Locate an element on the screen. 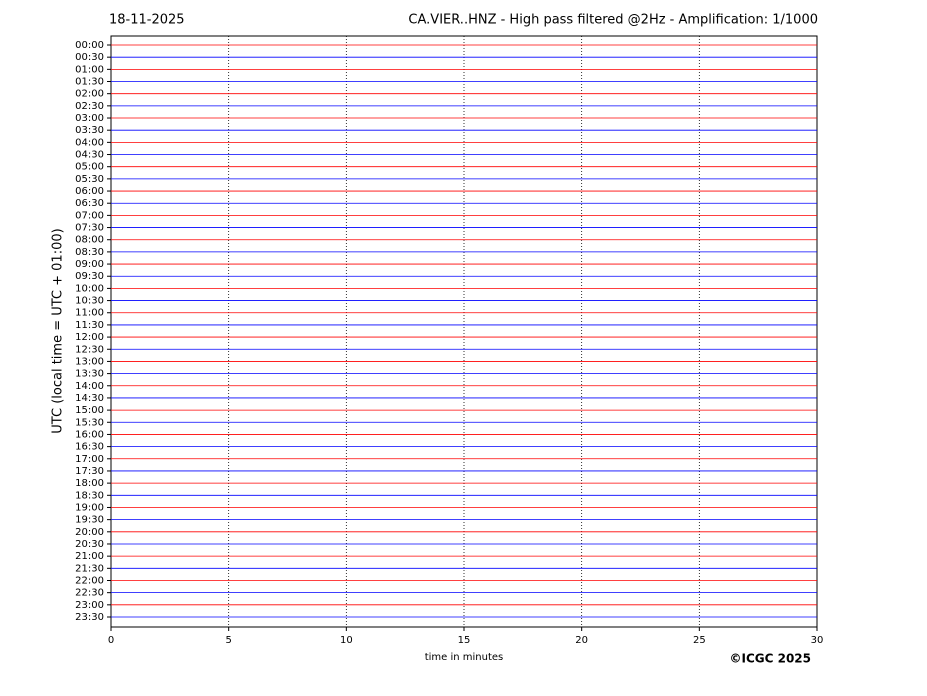 Image resolution: width=927 pixels, height=696 pixels. x-axis-label: time in minutes is located at coordinates (464, 657).